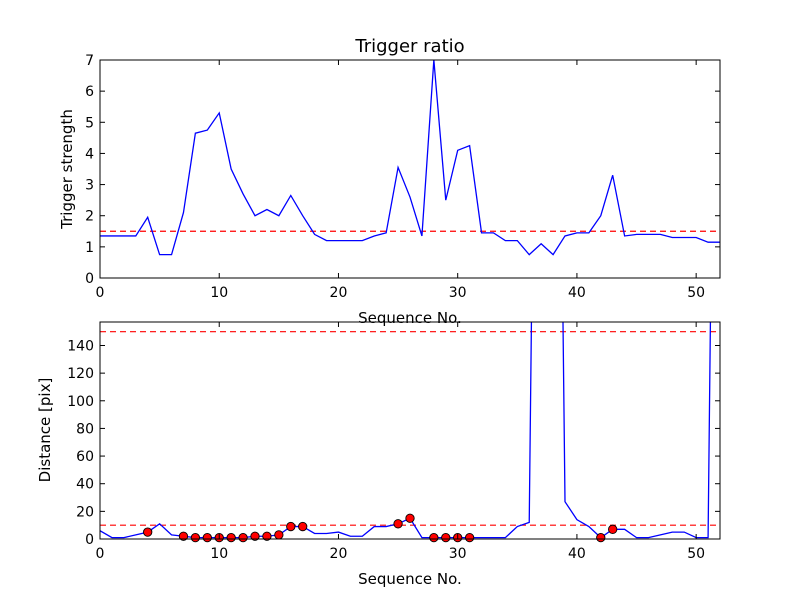 This screenshot has width=800, height=600. Describe the element at coordinates (89, 248) in the screenshot. I see `y-tick-label: 1` at that location.